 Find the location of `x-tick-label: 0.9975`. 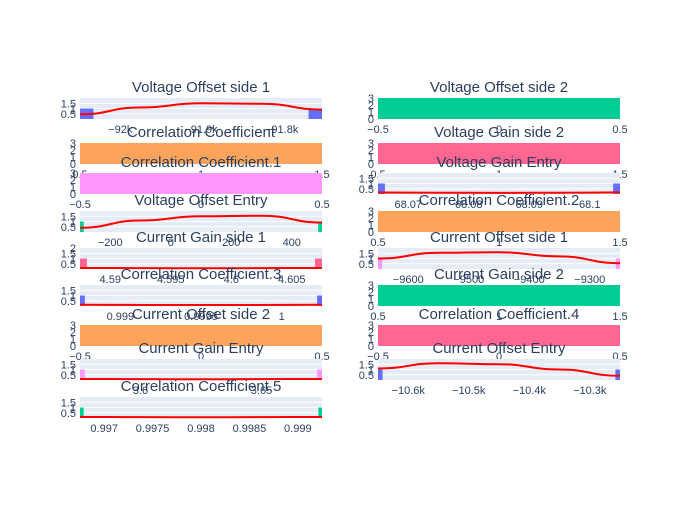

x-tick-label: 0.9975 is located at coordinates (153, 429).